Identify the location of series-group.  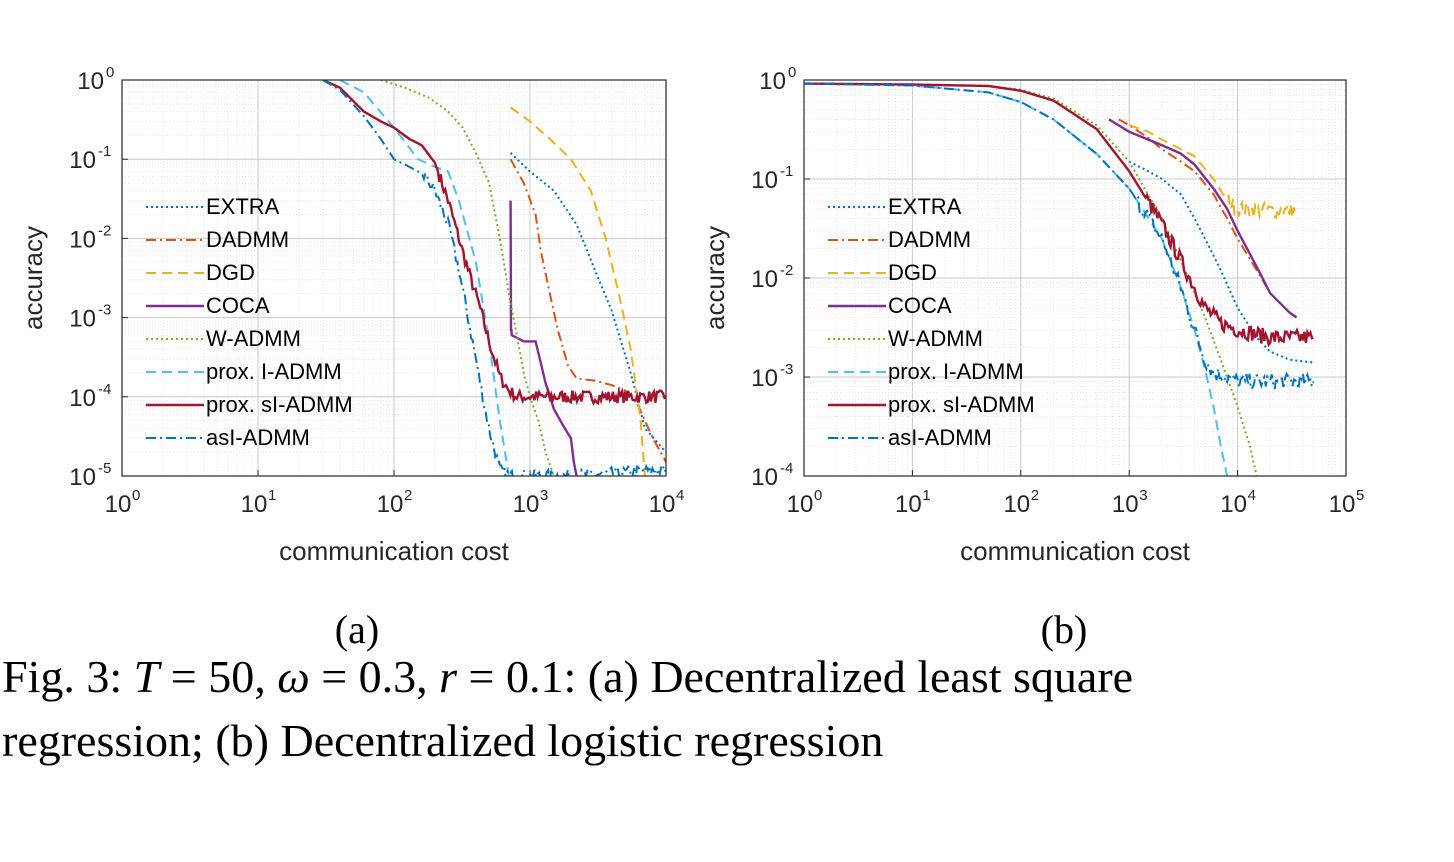
(494, 278).